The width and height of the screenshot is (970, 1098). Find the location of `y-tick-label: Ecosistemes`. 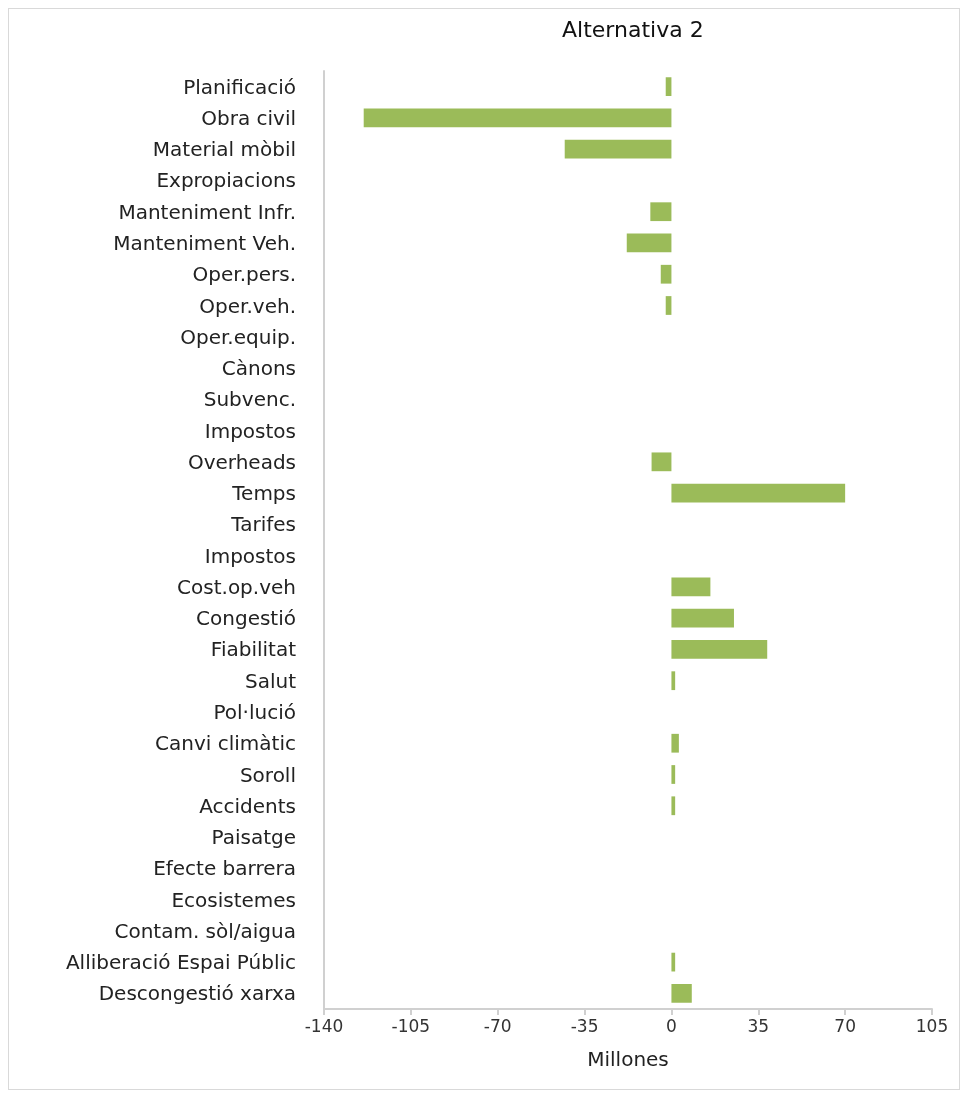

y-tick-label: Ecosistemes is located at coordinates (233, 899).